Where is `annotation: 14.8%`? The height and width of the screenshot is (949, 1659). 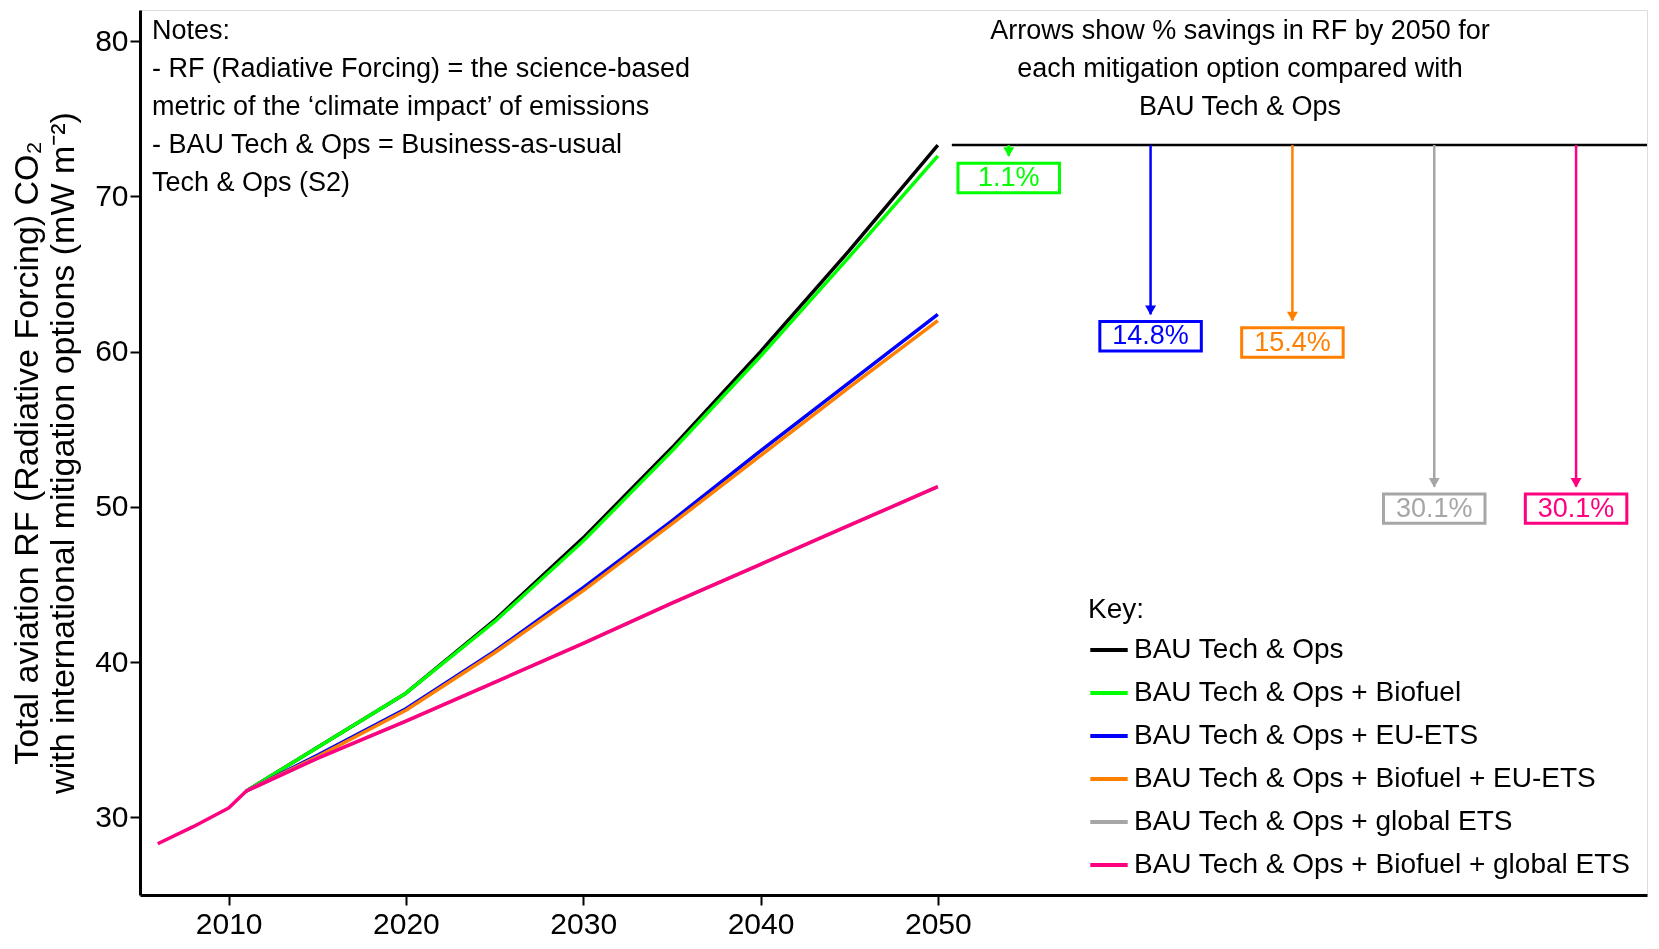 annotation: 14.8% is located at coordinates (1150, 335).